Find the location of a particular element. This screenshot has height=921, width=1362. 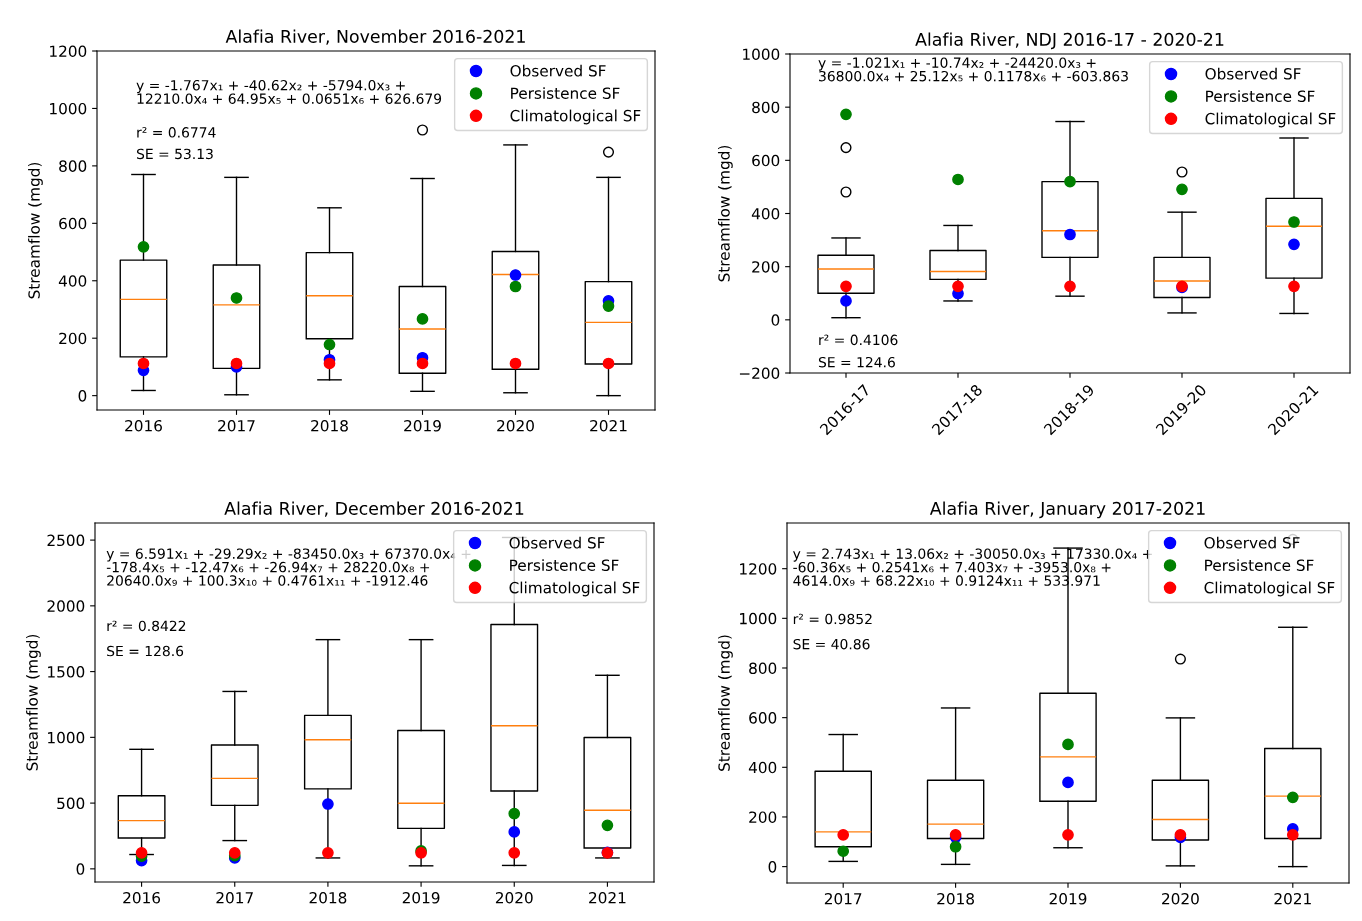

annotation: y = 6.591x₁ + -29.29x₂ + -83450.0x₃ + 67370.0x₄ + -178.4x₅ + -12.47x₆ + -26.94x₇ + 28220.0x₈ + 20640.0x₉ + 100.3x₁₀ + 0.4761x₁₁ + -1912.46 is located at coordinates (288, 567).